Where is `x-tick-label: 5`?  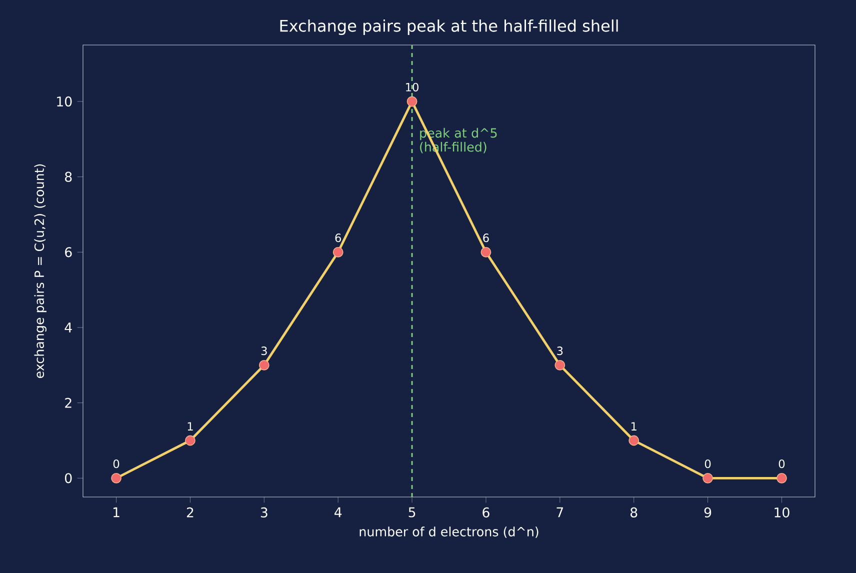
x-tick-label: 5 is located at coordinates (412, 512).